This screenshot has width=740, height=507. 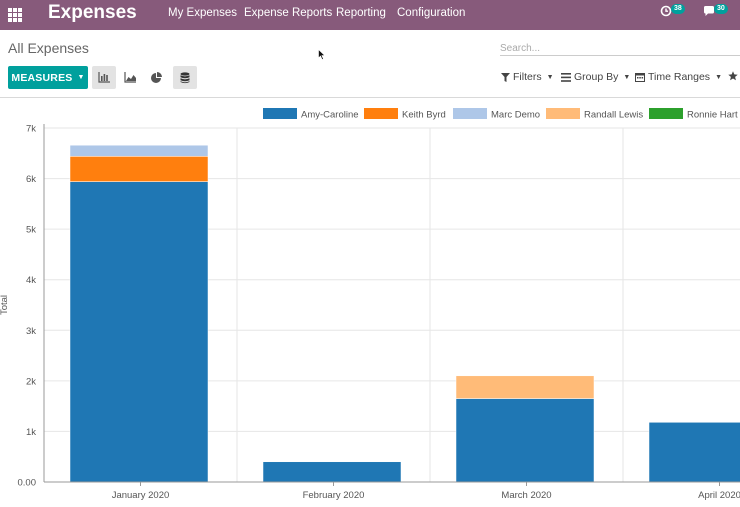 What do you see at coordinates (48, 48) in the screenshot?
I see `breadcrumb: All Expenses` at bounding box center [48, 48].